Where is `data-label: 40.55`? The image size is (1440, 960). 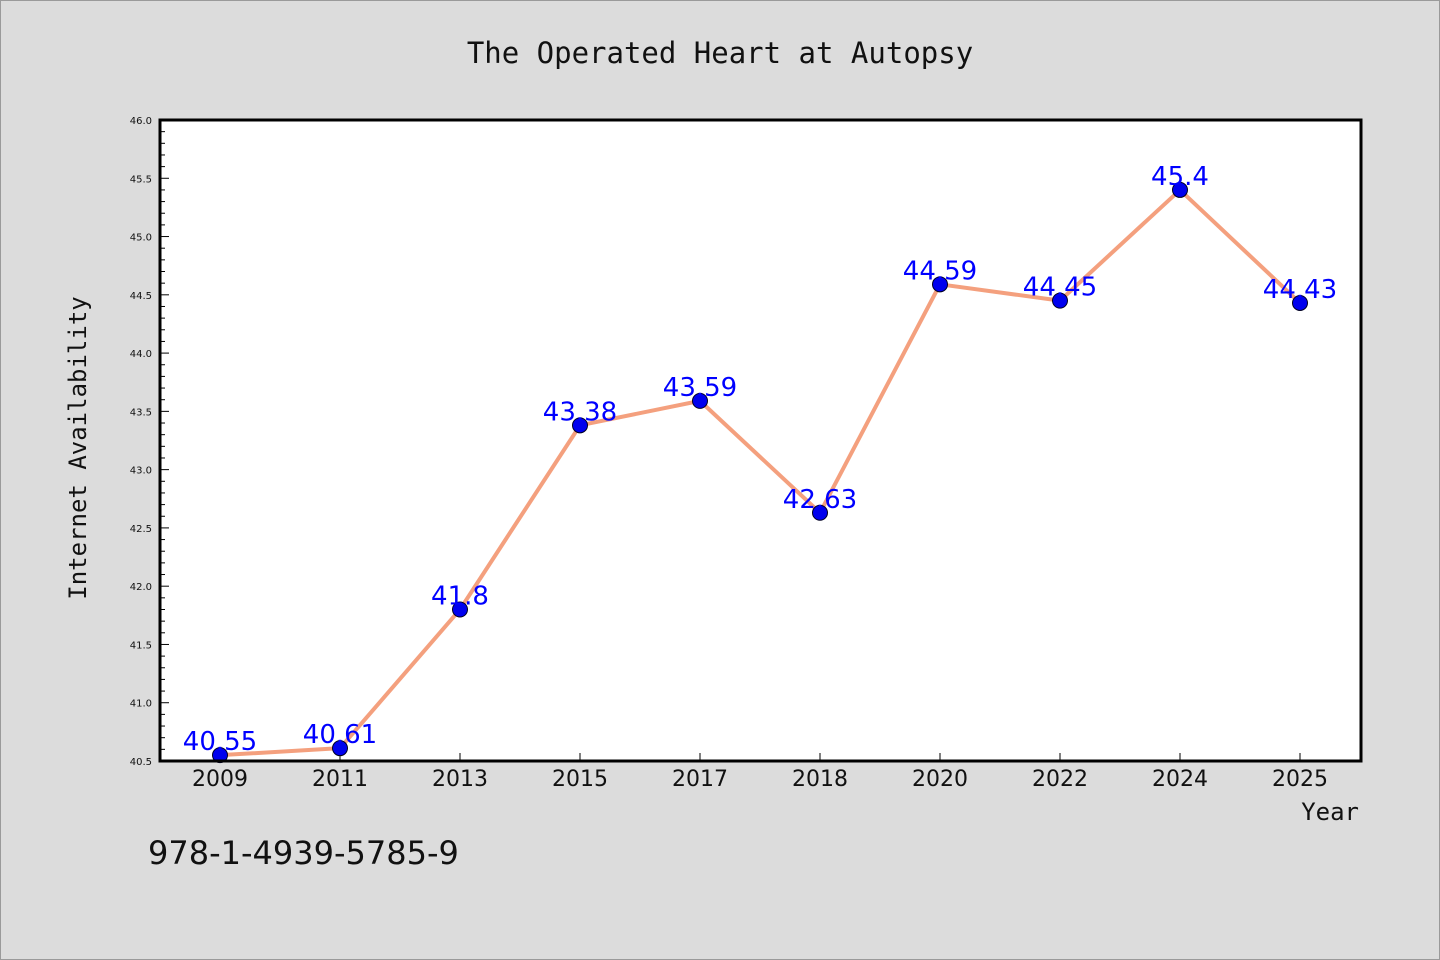 data-label: 40.55 is located at coordinates (220, 742).